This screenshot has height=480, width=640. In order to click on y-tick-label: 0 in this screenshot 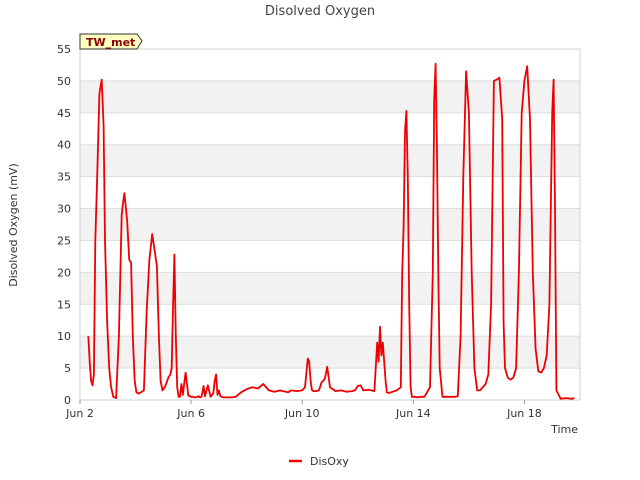, I will do `click(67, 400)`.